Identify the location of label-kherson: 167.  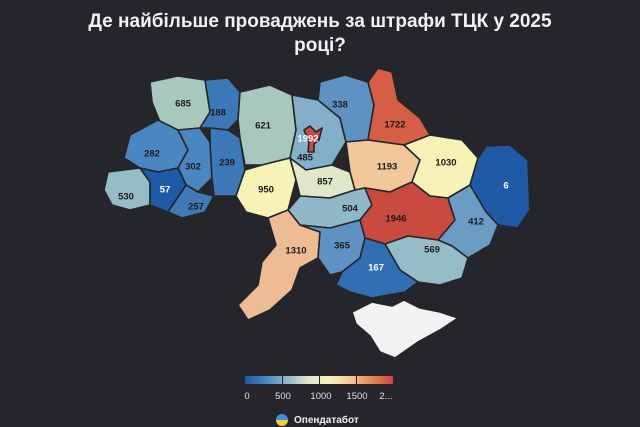
(376, 268).